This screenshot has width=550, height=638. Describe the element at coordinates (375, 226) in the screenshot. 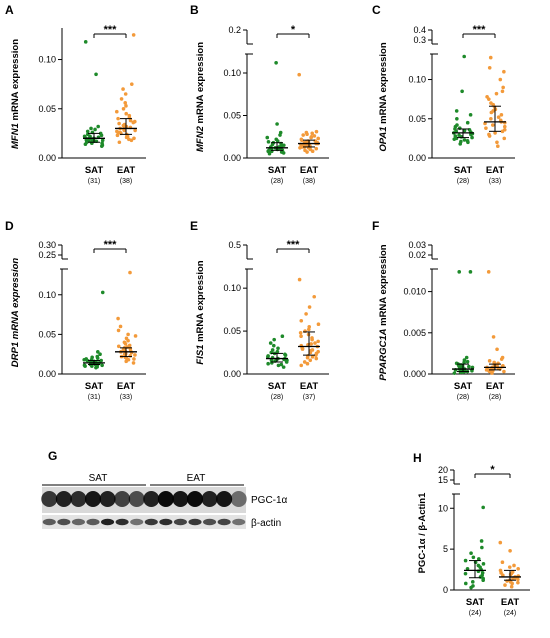

I see `panel-letter: F` at that location.